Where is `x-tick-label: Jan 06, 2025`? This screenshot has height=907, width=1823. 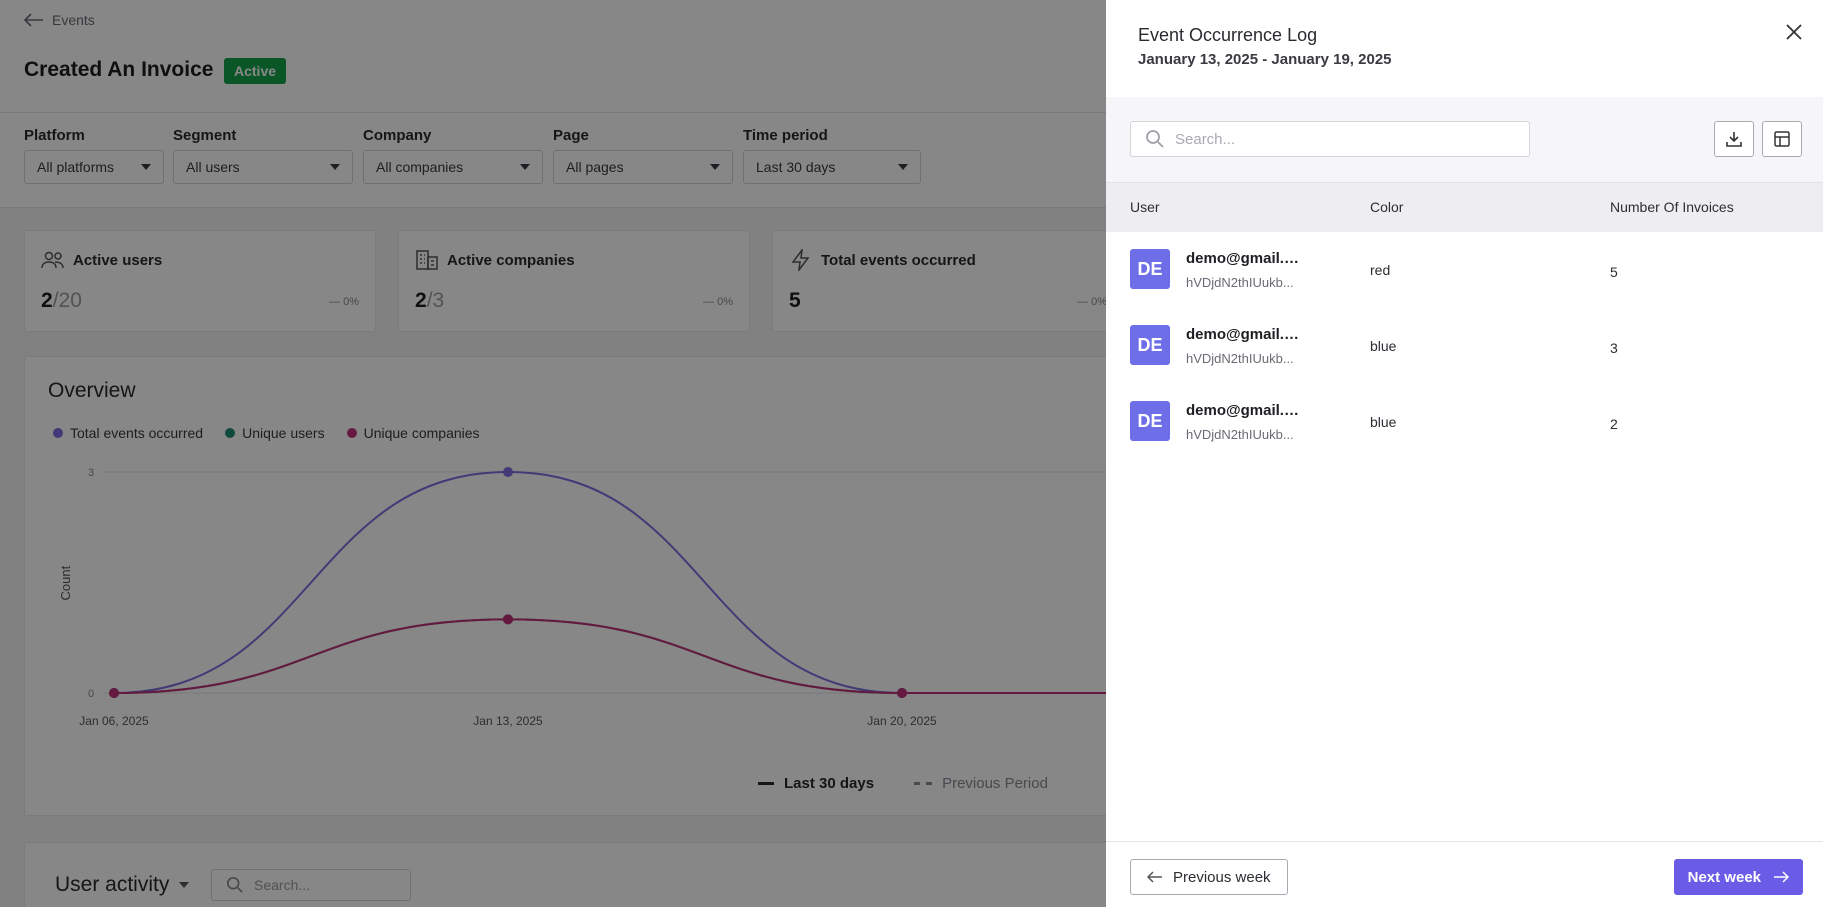 x-tick-label: Jan 06, 2025 is located at coordinates (114, 721).